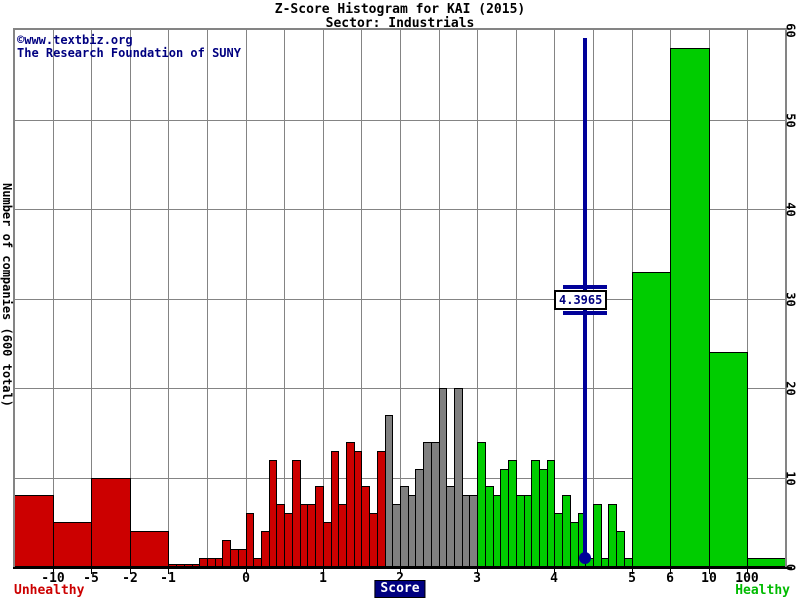 The height and width of the screenshot is (600, 800). What do you see at coordinates (53, 578) in the screenshot?
I see `x-tick-label: -10` at bounding box center [53, 578].